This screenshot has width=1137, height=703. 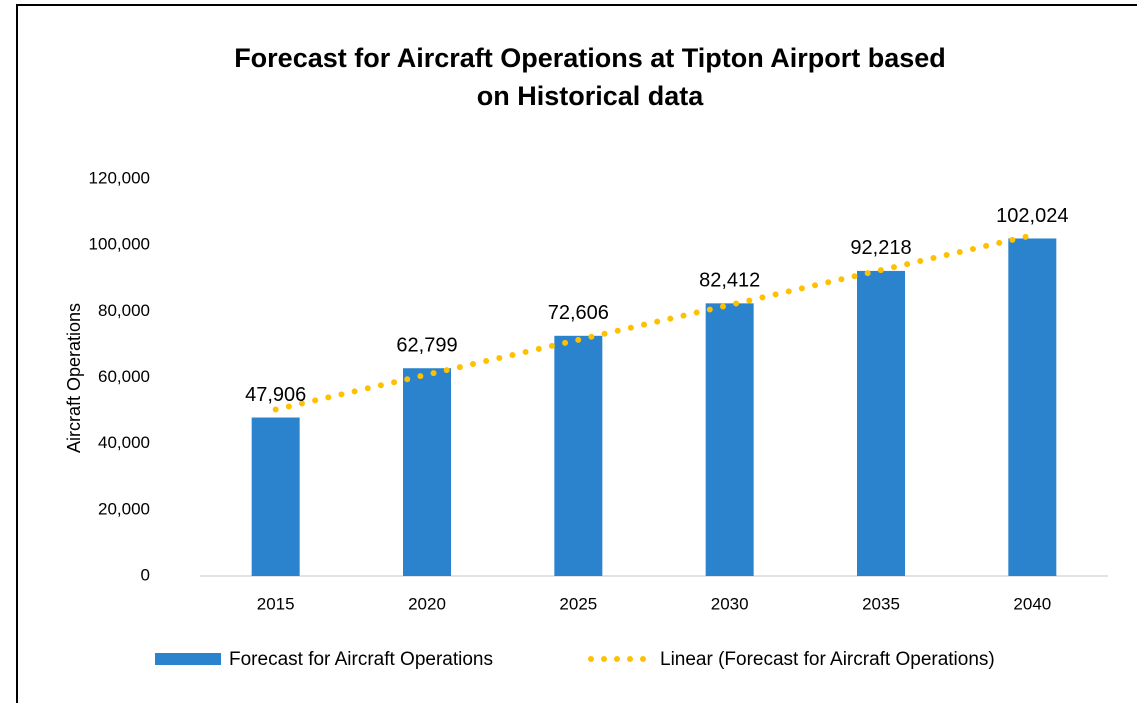 What do you see at coordinates (276, 603) in the screenshot?
I see `x-tick-label: 2015` at bounding box center [276, 603].